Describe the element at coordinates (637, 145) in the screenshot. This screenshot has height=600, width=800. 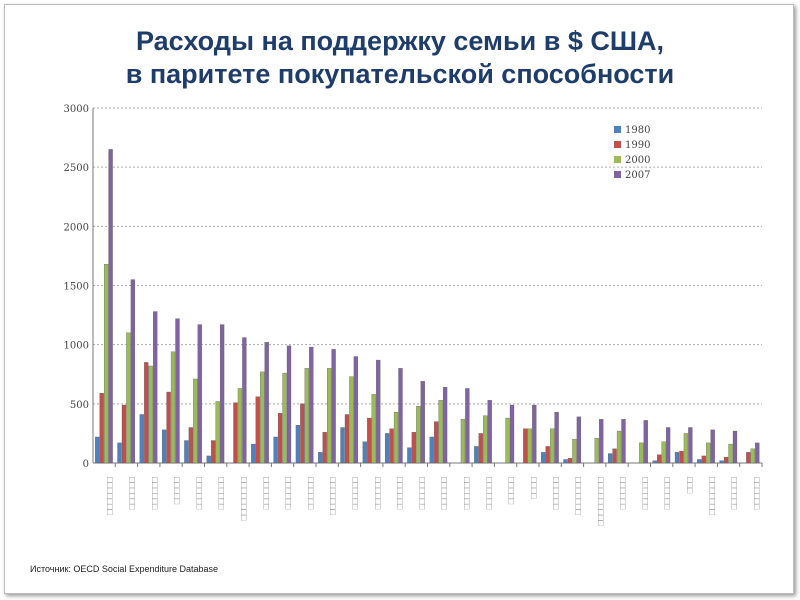
I see `legend-label: 1990` at that location.